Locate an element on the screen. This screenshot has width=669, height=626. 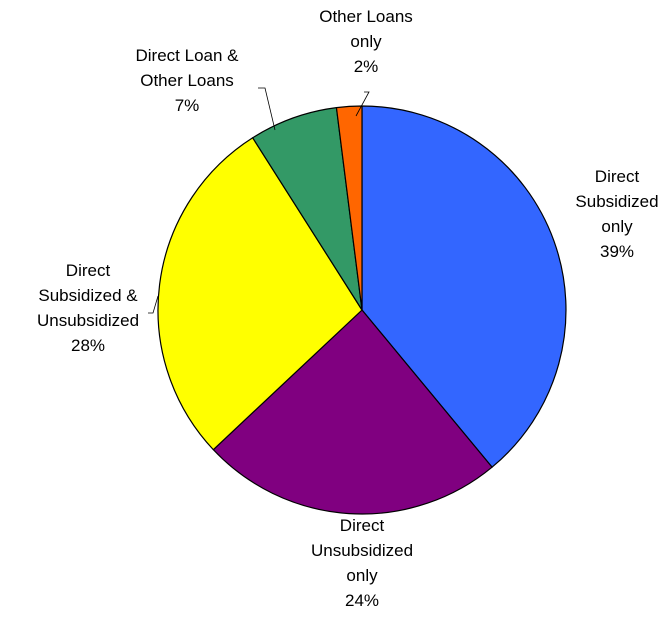
slice-percent-label: 24% is located at coordinates (362, 600).